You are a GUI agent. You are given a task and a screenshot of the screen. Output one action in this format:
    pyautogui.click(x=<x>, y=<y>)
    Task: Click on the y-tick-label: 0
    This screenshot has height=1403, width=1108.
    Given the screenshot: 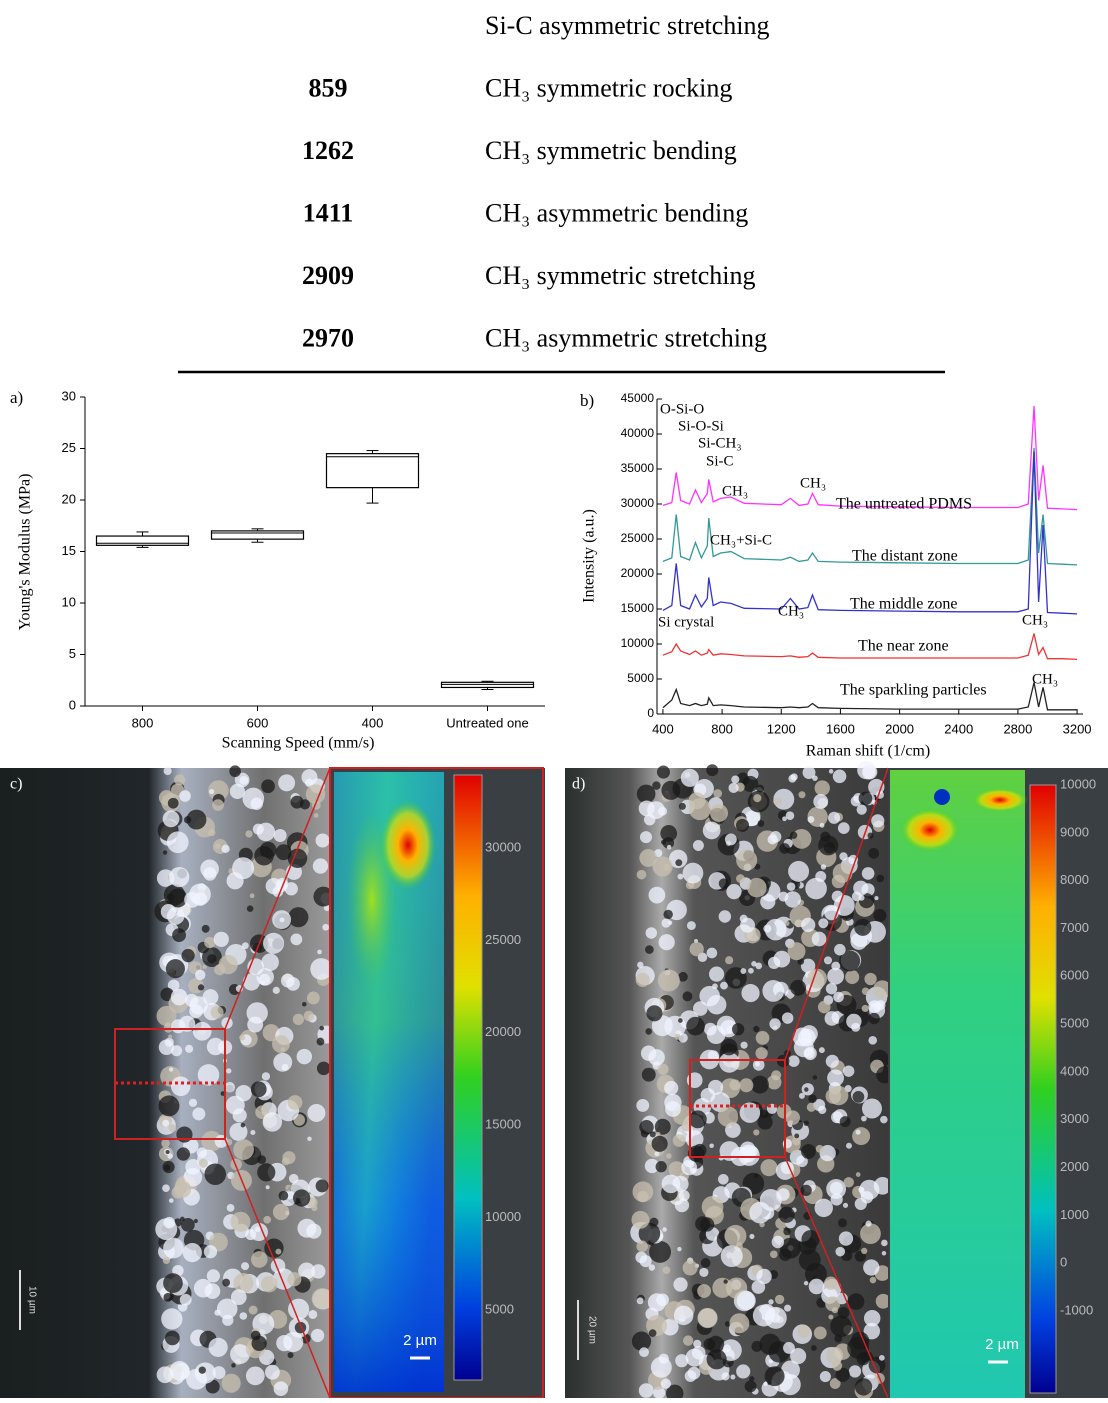 What is the action you would take?
    pyautogui.click(x=72, y=704)
    